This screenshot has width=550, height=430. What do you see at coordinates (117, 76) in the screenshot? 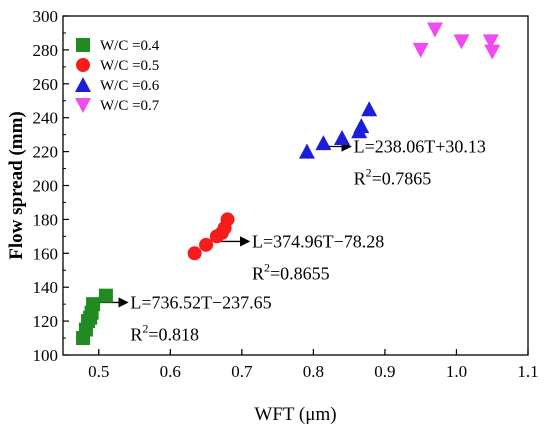
I see `legend: W/C =0.4 W/C =0.5 W/C =0.6 W/C =0.7` at bounding box center [117, 76].